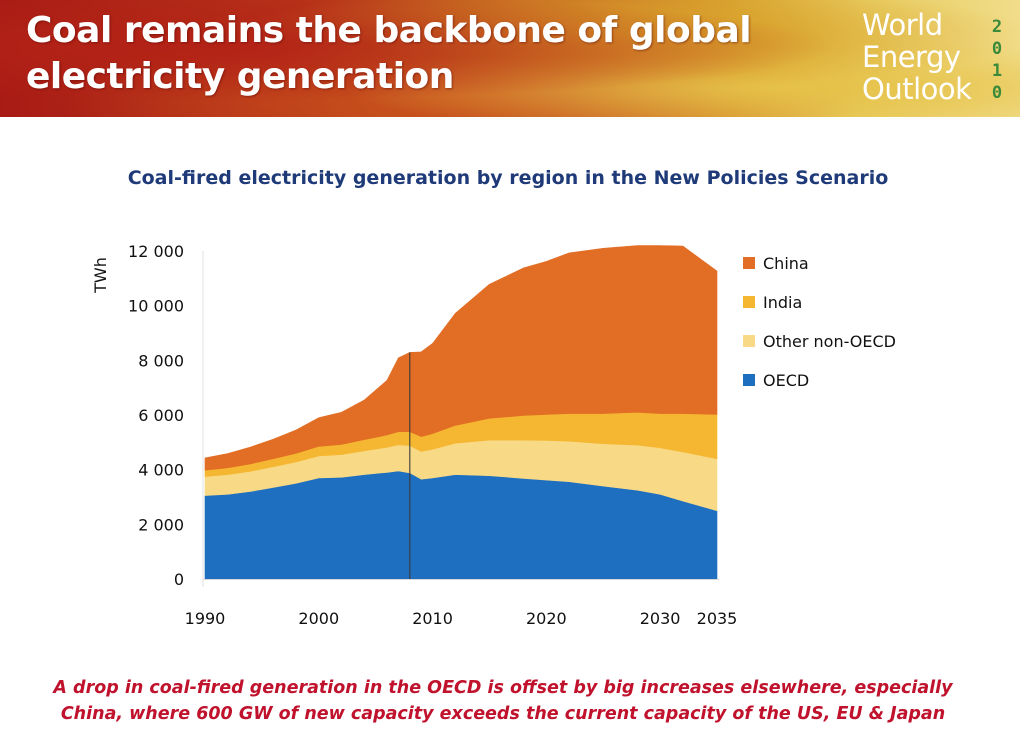 Image resolution: width=1020 pixels, height=731 pixels. Describe the element at coordinates (240, 76) in the screenshot. I see `slide-title-line-2: electricity generation` at that location.